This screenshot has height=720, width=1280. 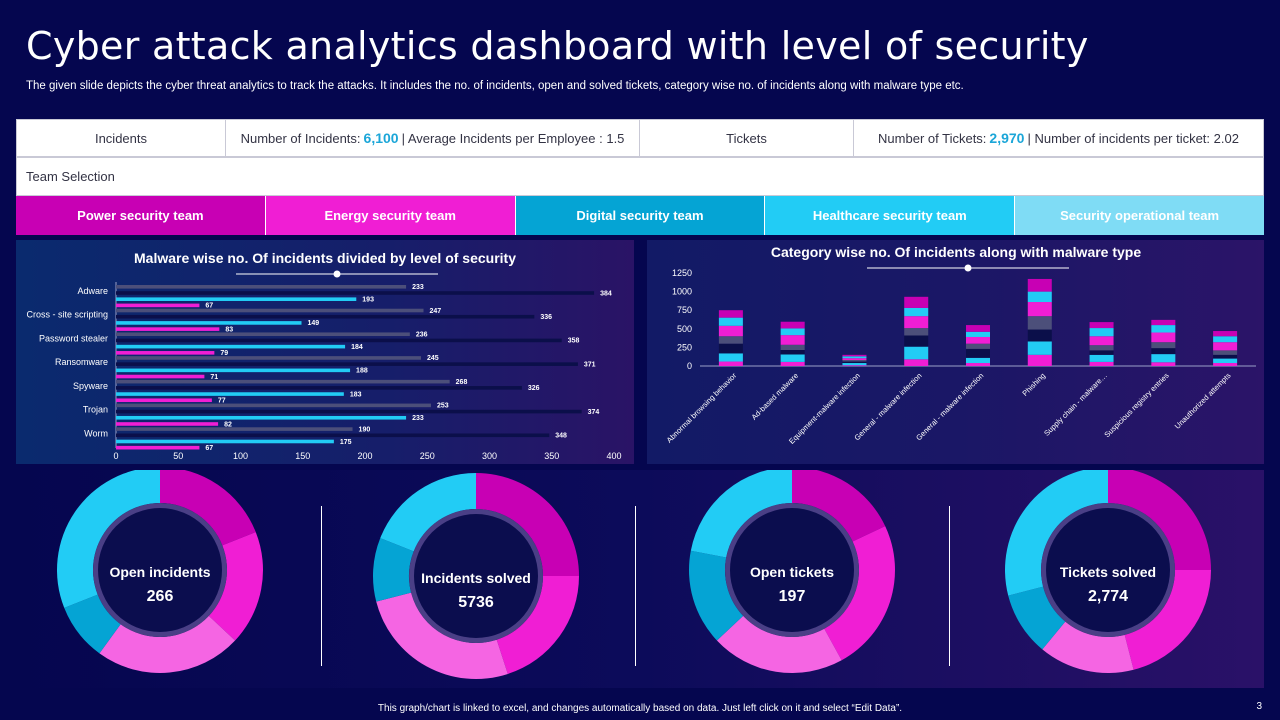 I want to click on incidents-count: 6,100, so click(x=381, y=138).